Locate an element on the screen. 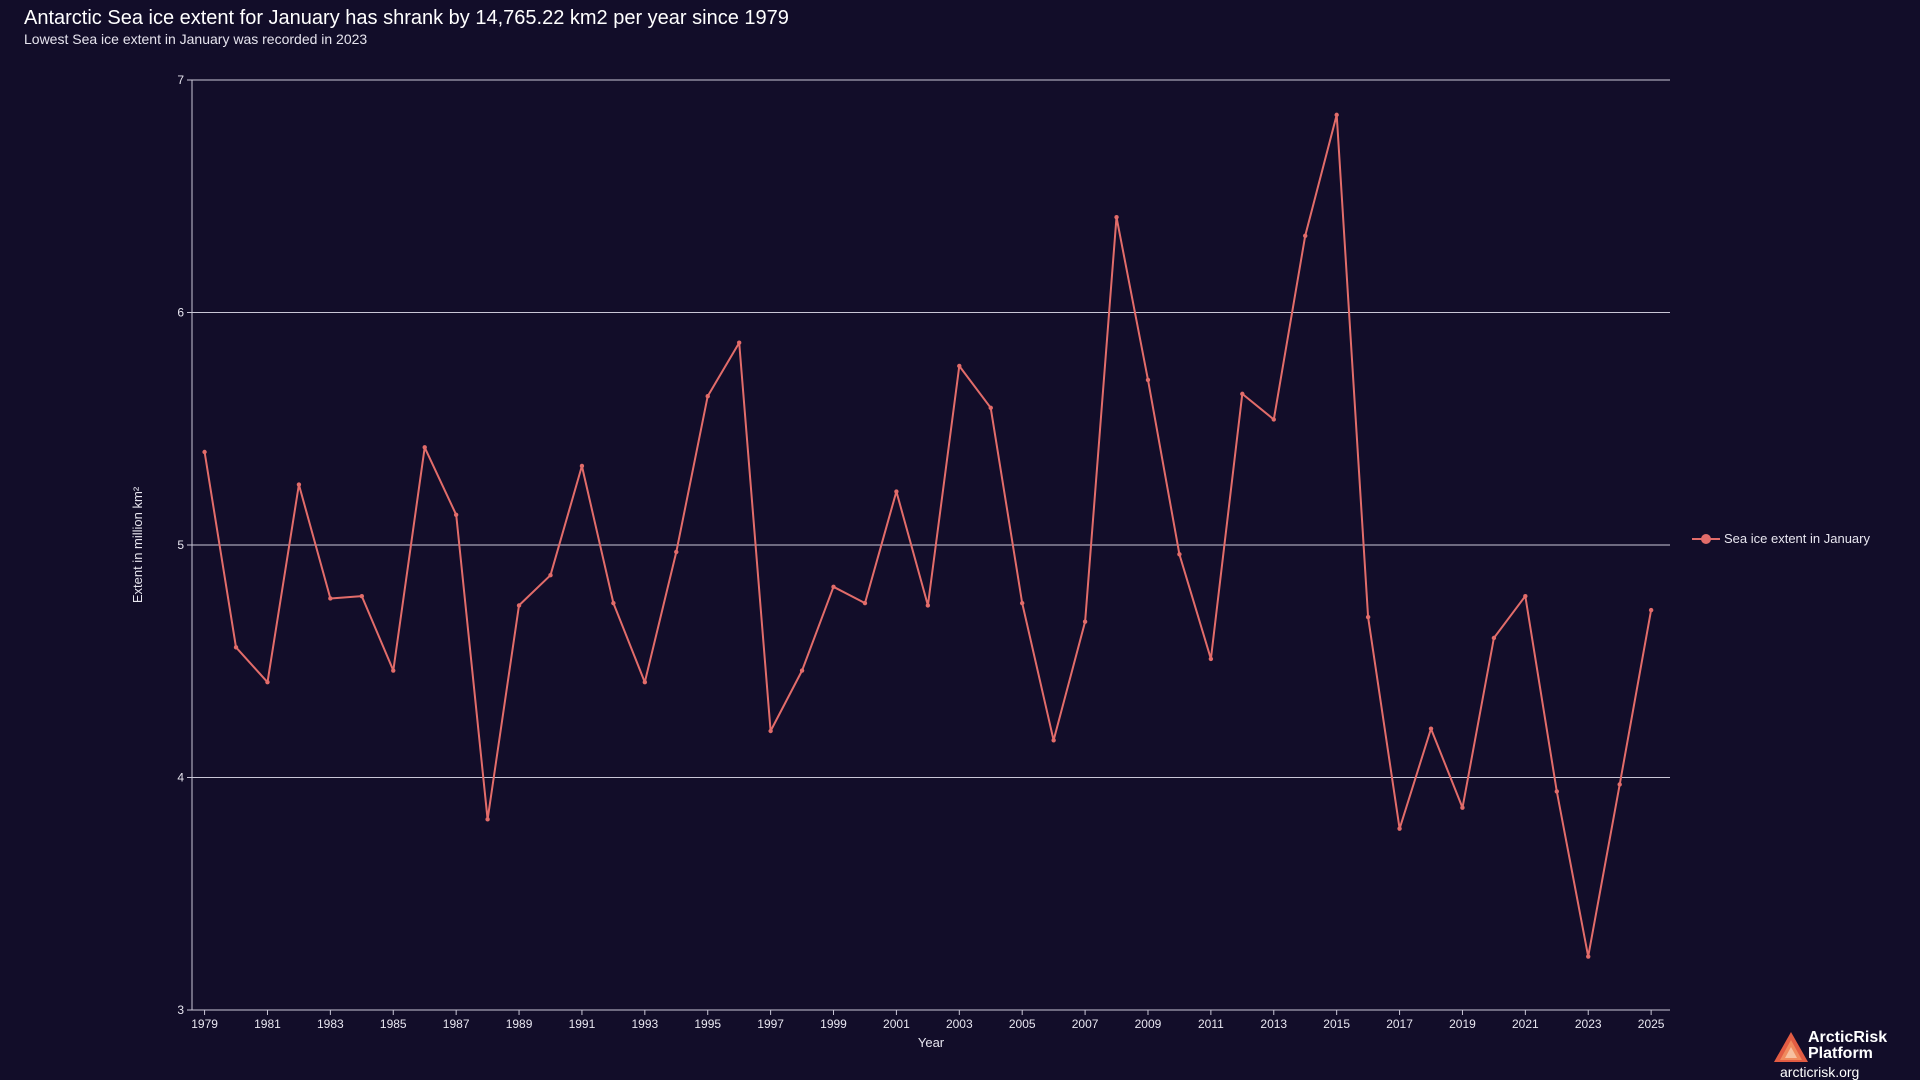  legend-marker-icon is located at coordinates (1706, 539).